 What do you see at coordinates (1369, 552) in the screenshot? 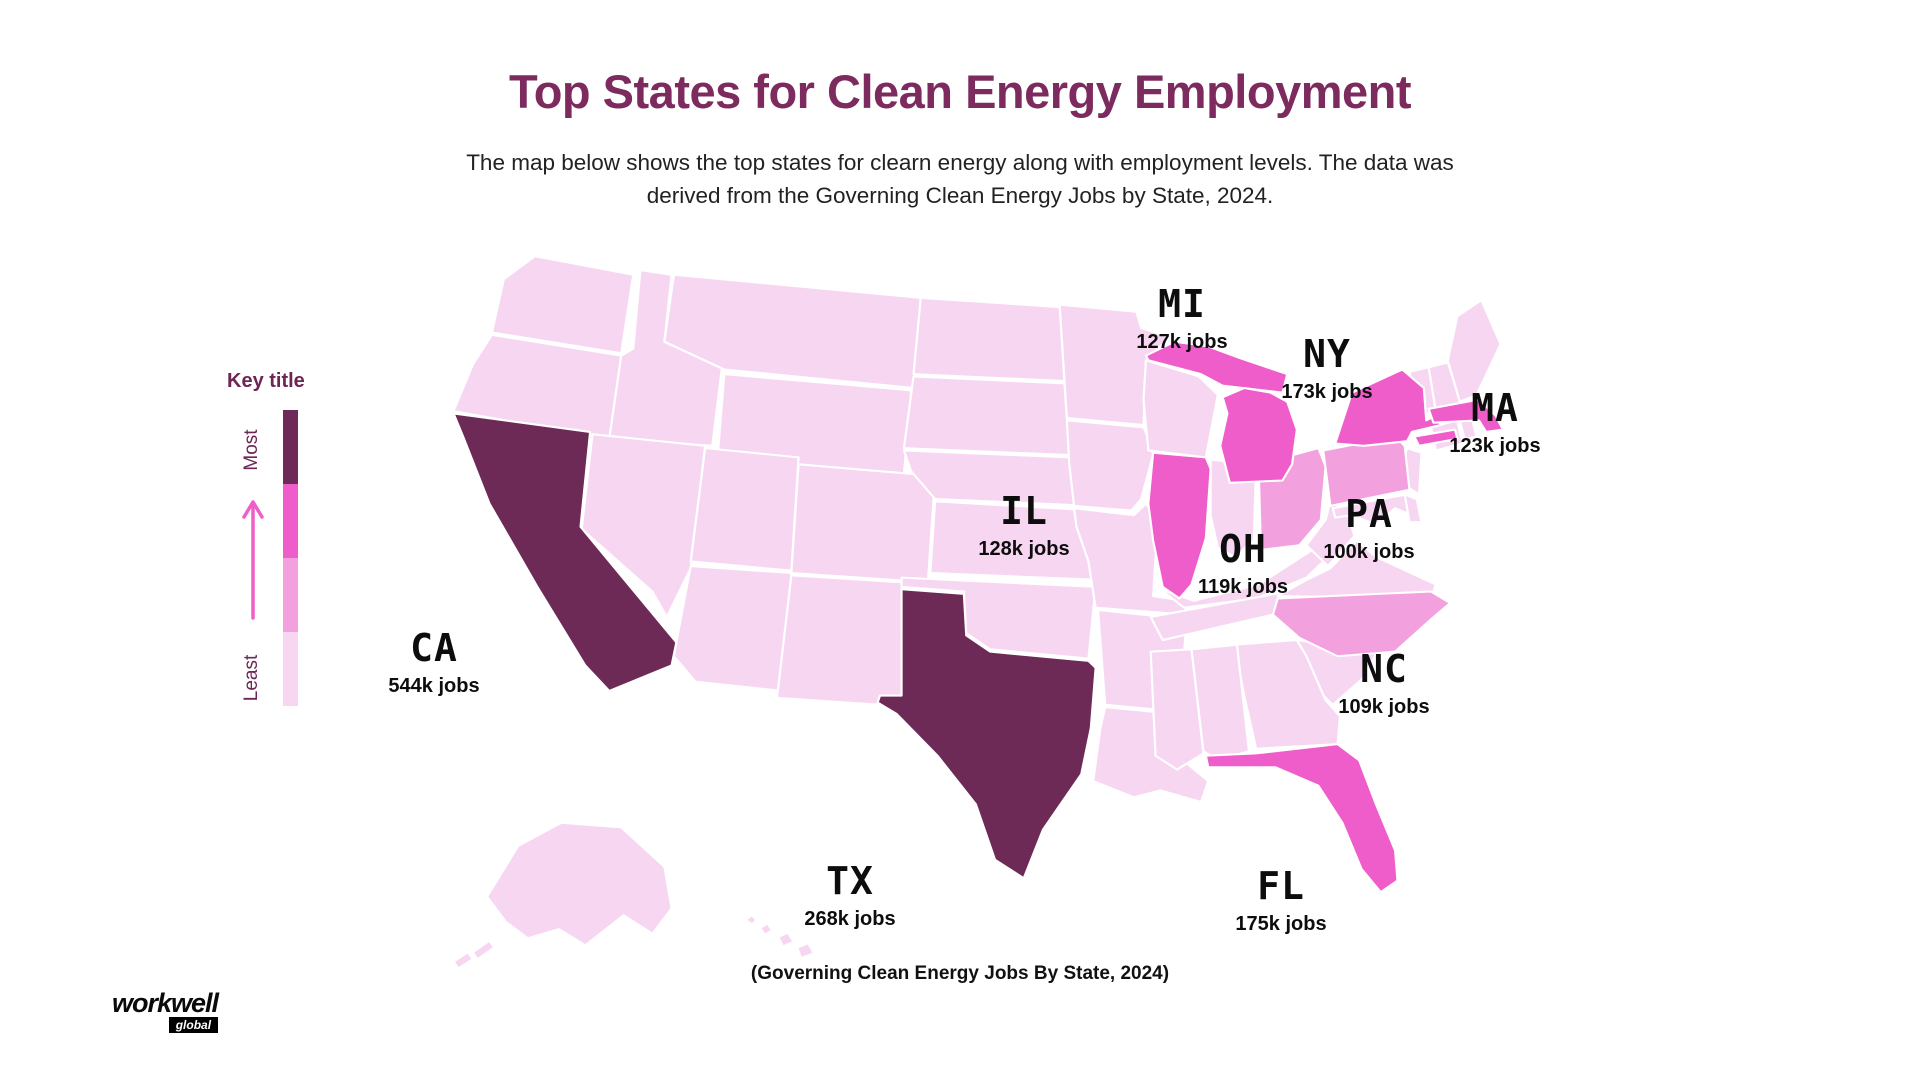
I see `state-jobs-PA: 100k jobs` at bounding box center [1369, 552].